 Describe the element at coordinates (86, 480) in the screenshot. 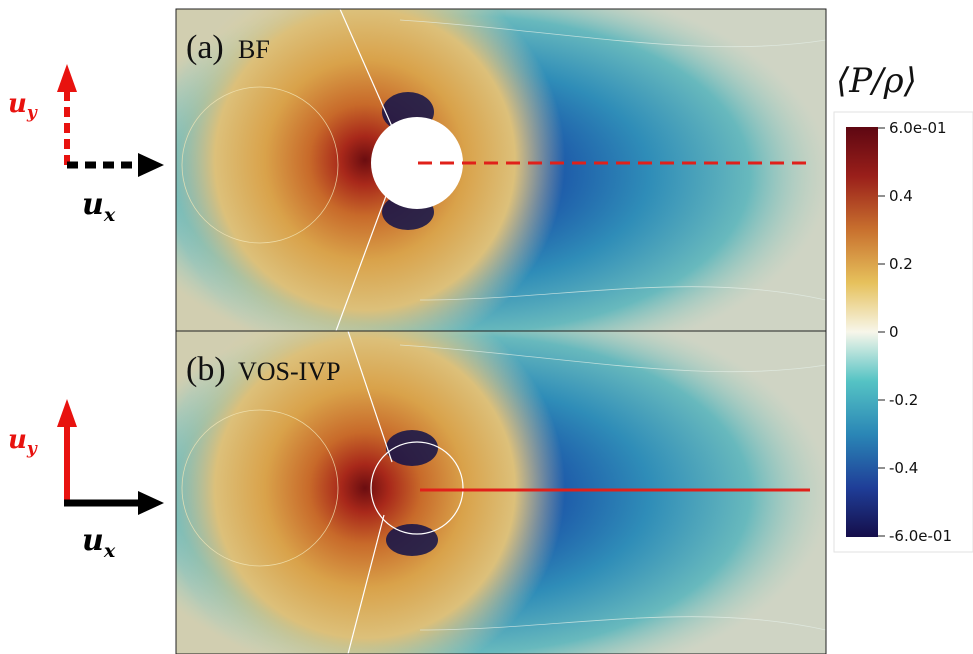

I see `vectors-bottom: uy ux` at that location.